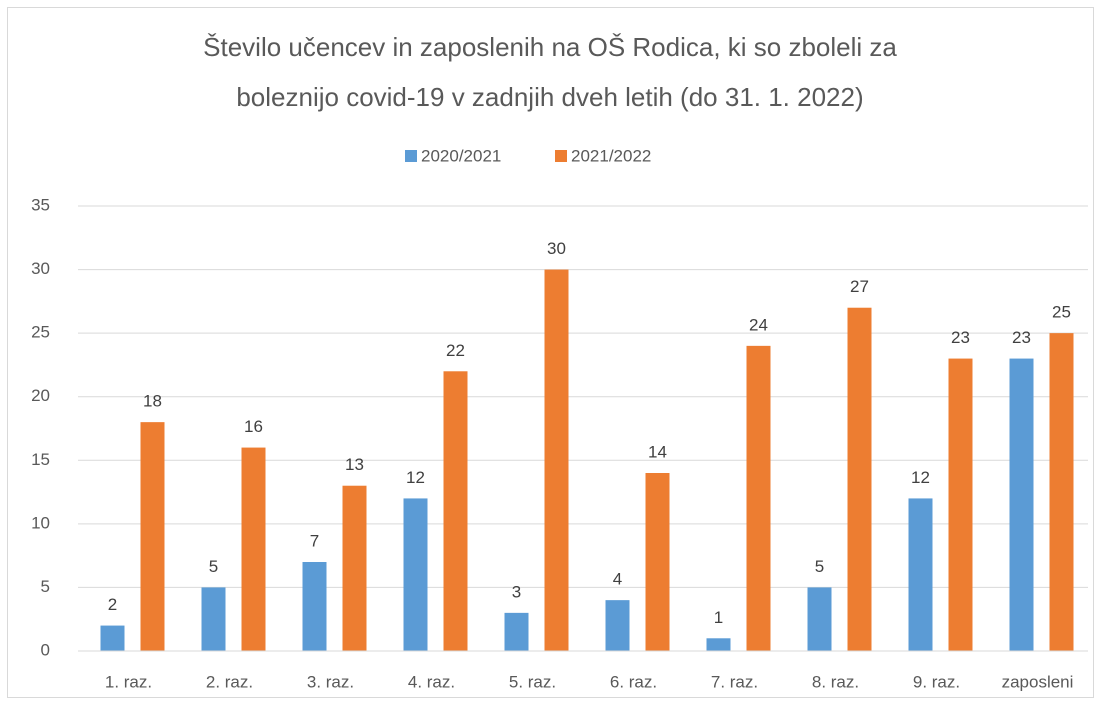 The width and height of the screenshot is (1101, 705). Describe the element at coordinates (758, 324) in the screenshot. I see `value-label: 24` at that location.